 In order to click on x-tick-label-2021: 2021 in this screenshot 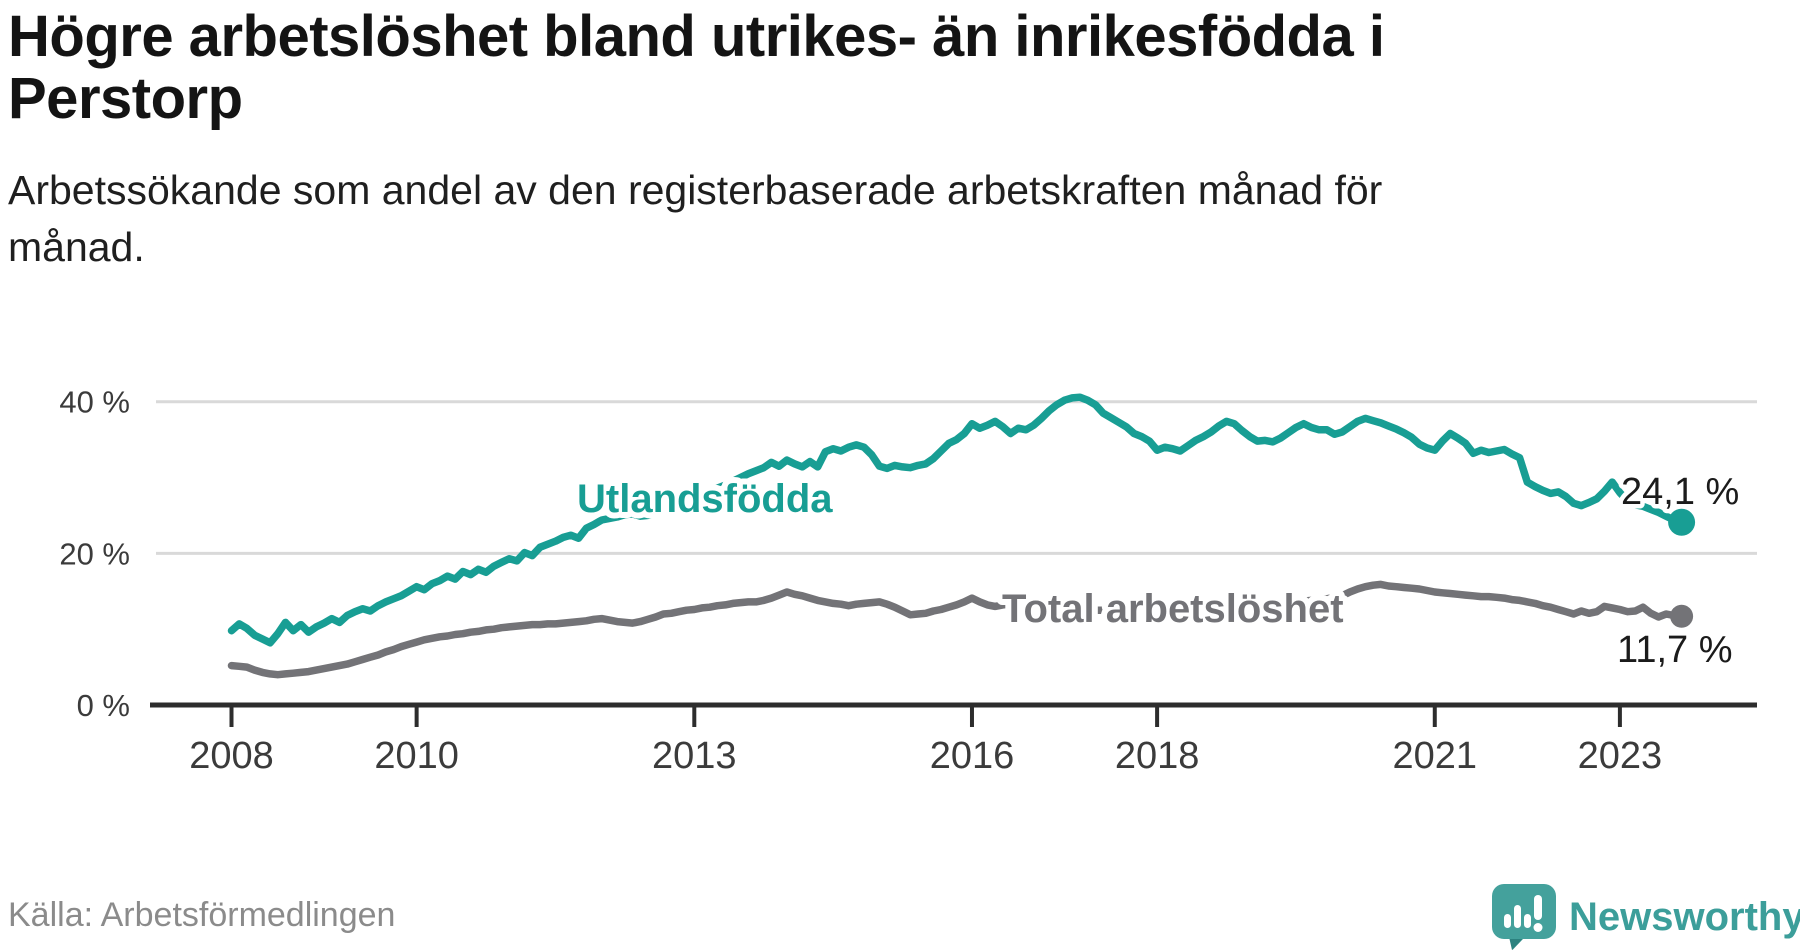, I will do `click(1435, 756)`.